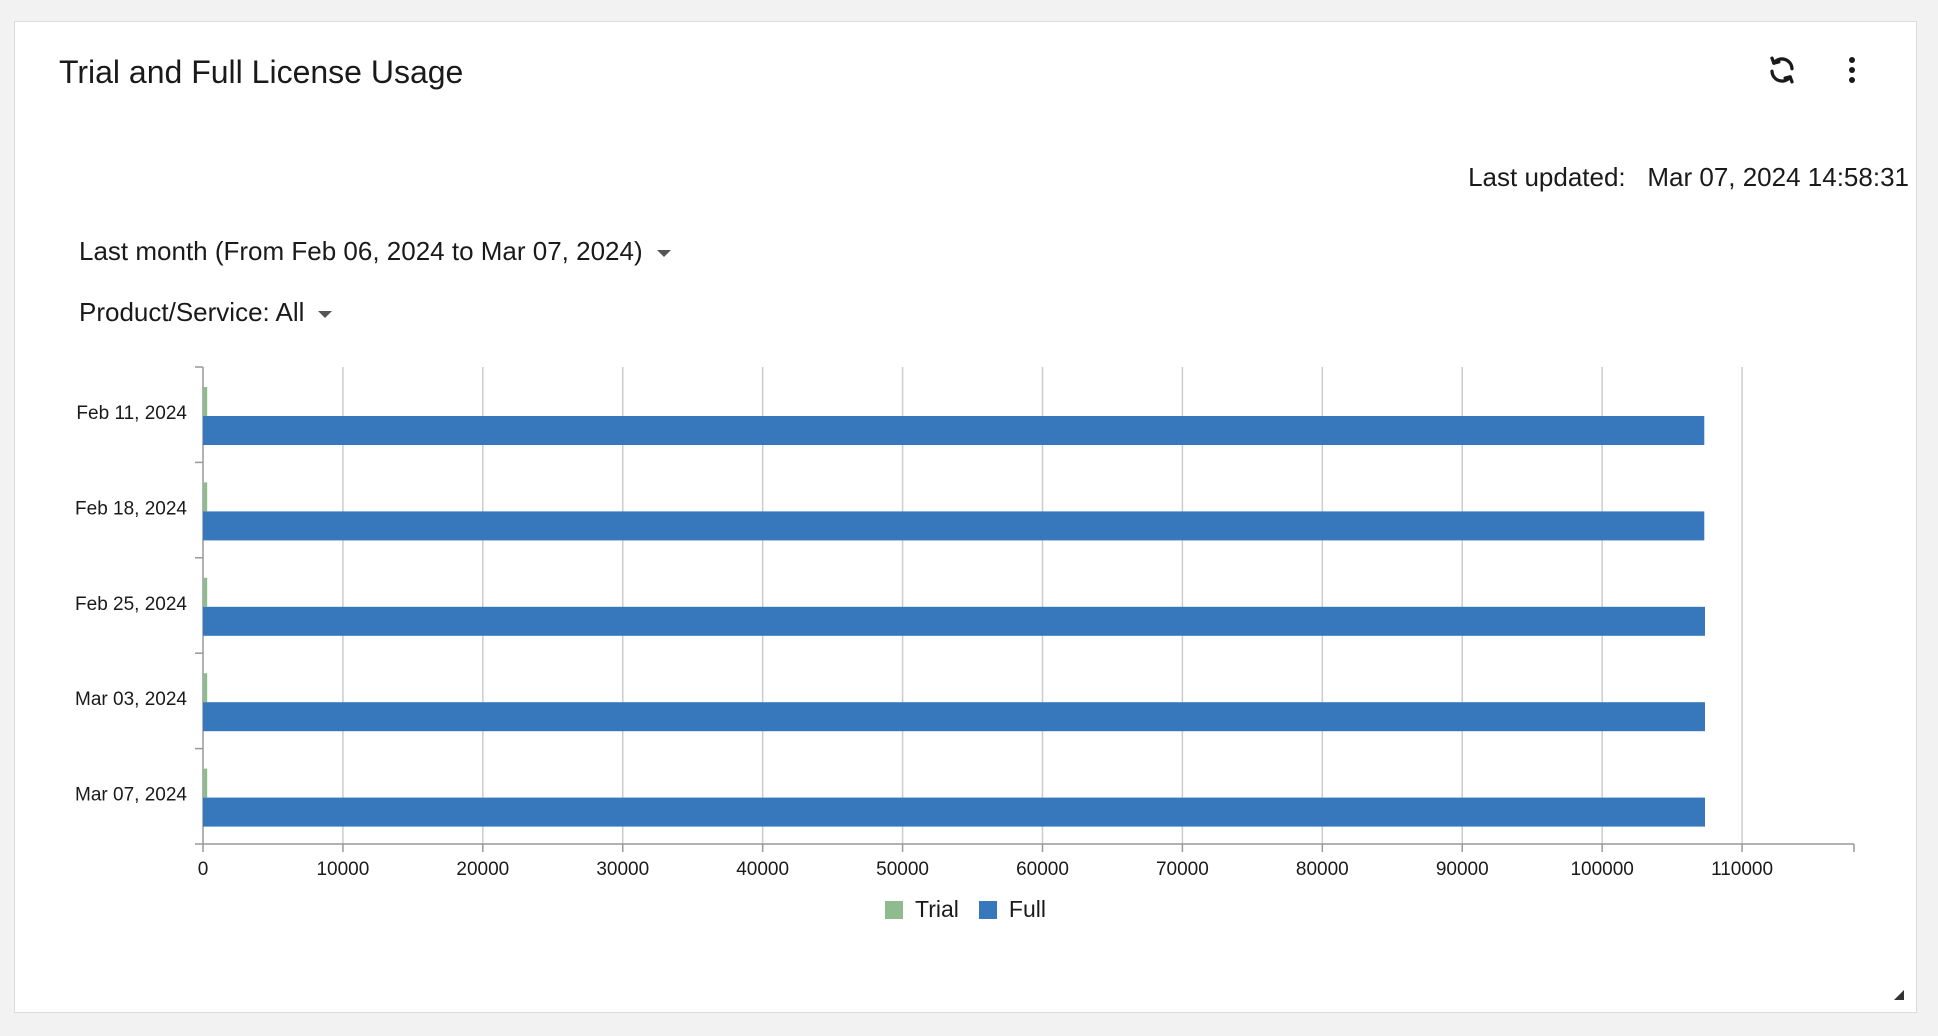 This screenshot has height=1036, width=1938. I want to click on legend-item-trial: Trial, so click(922, 909).